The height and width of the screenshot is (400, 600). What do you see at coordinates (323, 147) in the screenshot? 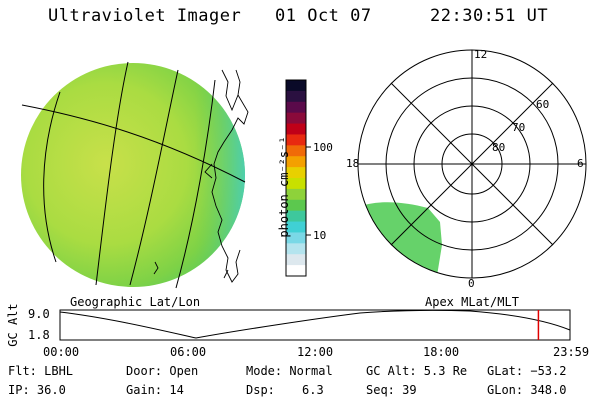
I see `colorbar-tick-100: 100` at bounding box center [323, 147].